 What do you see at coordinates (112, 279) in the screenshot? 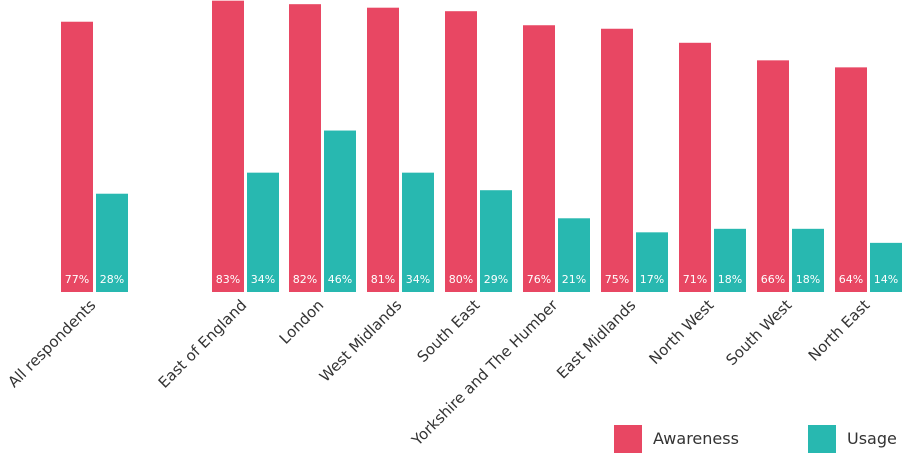
I see `value-label-usage-0: 28%` at bounding box center [112, 279].